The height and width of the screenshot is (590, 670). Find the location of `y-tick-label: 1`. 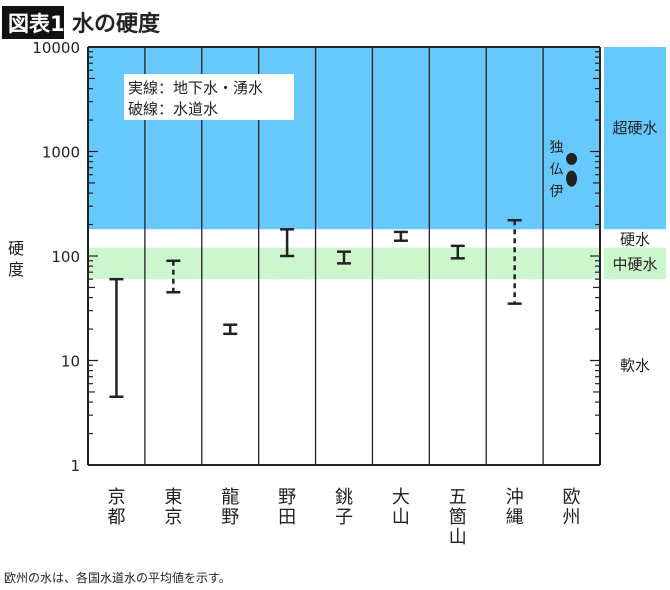

y-tick-label: 1 is located at coordinates (75, 466).